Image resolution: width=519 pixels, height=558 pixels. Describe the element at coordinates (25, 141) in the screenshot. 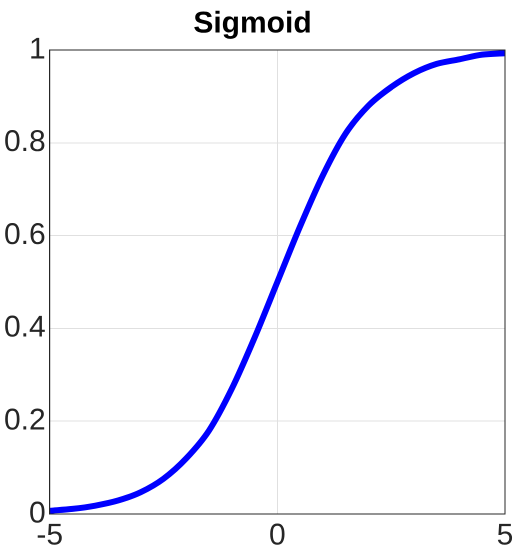

I see `y-tick-label: 0.8` at that location.